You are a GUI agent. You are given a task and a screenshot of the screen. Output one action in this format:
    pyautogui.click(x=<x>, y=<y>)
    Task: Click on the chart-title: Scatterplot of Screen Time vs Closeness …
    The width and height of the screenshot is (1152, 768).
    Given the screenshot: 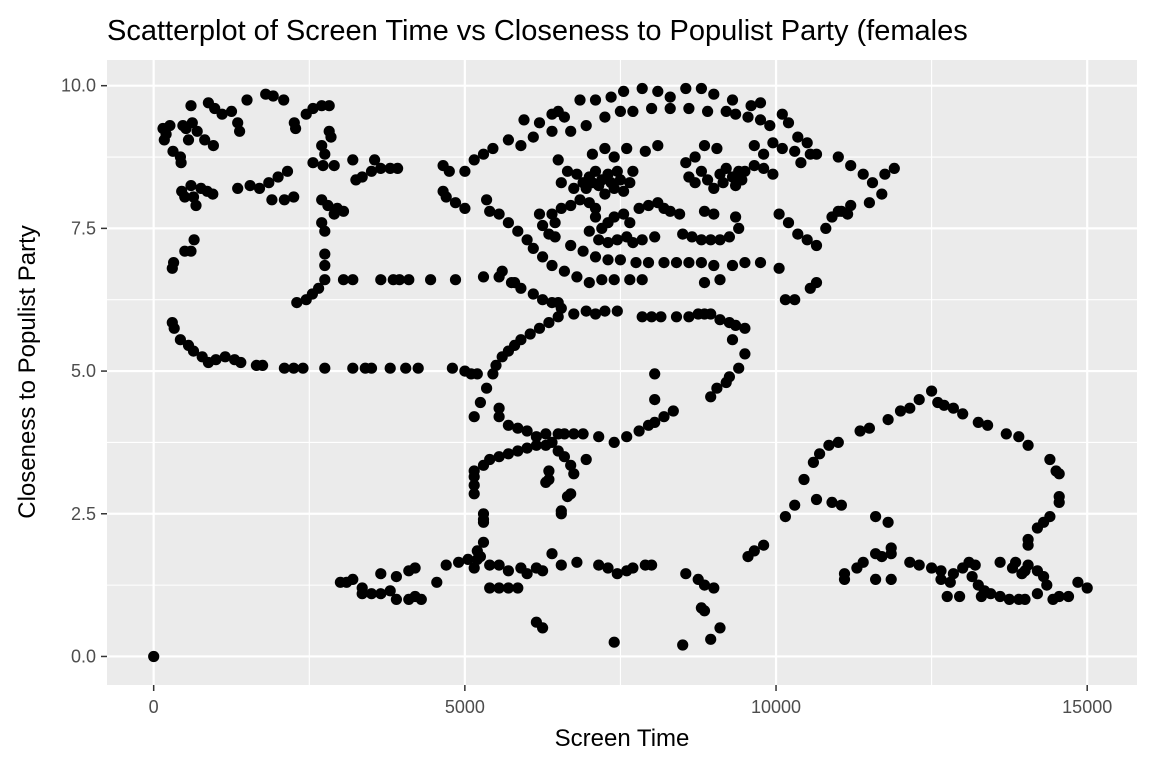 What is the action you would take?
    pyautogui.click(x=537, y=31)
    